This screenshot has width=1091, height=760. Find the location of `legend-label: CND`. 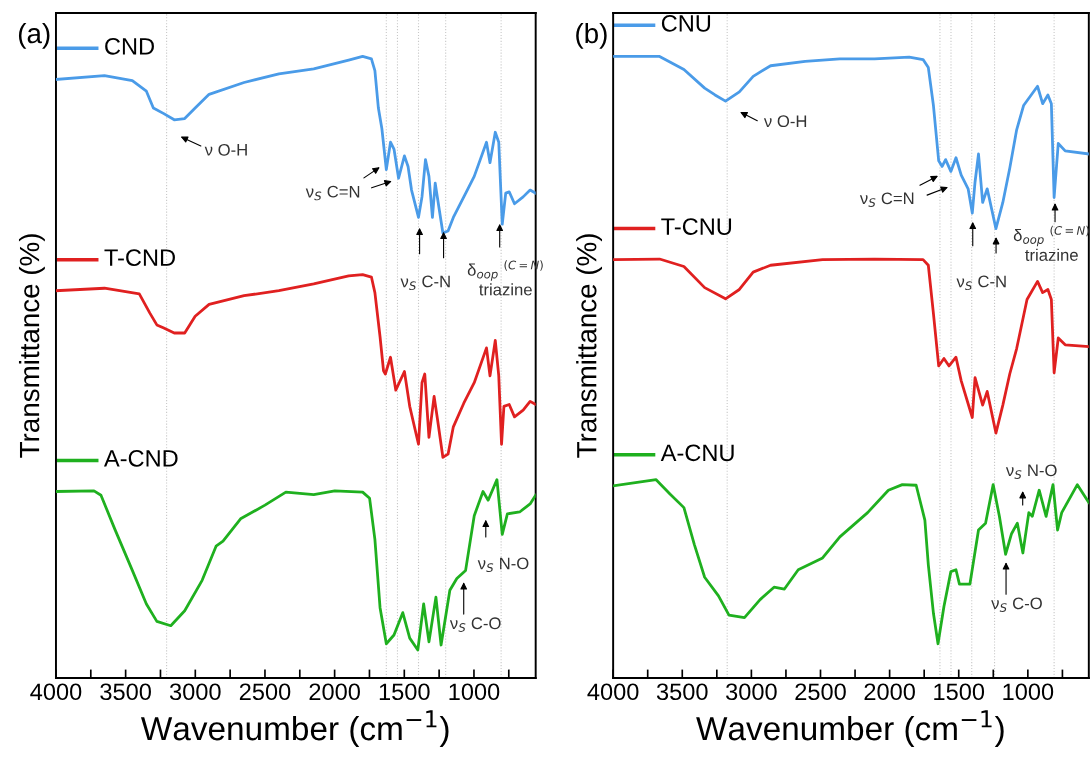

legend-label: CND is located at coordinates (129, 46).